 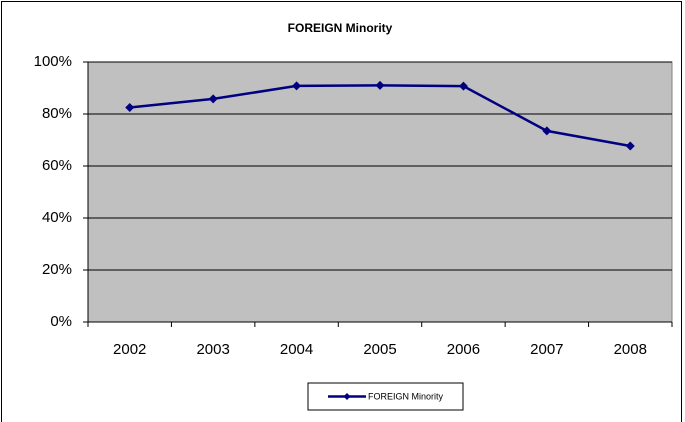 What do you see at coordinates (53, 61) in the screenshot?
I see `y-tick-label: 100%` at bounding box center [53, 61].